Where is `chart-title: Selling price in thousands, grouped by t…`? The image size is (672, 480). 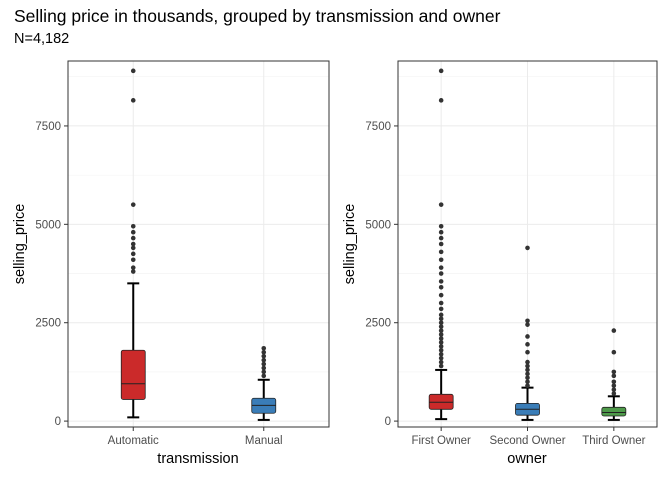
chart-title: Selling price in thousands, grouped by t… is located at coordinates (257, 16).